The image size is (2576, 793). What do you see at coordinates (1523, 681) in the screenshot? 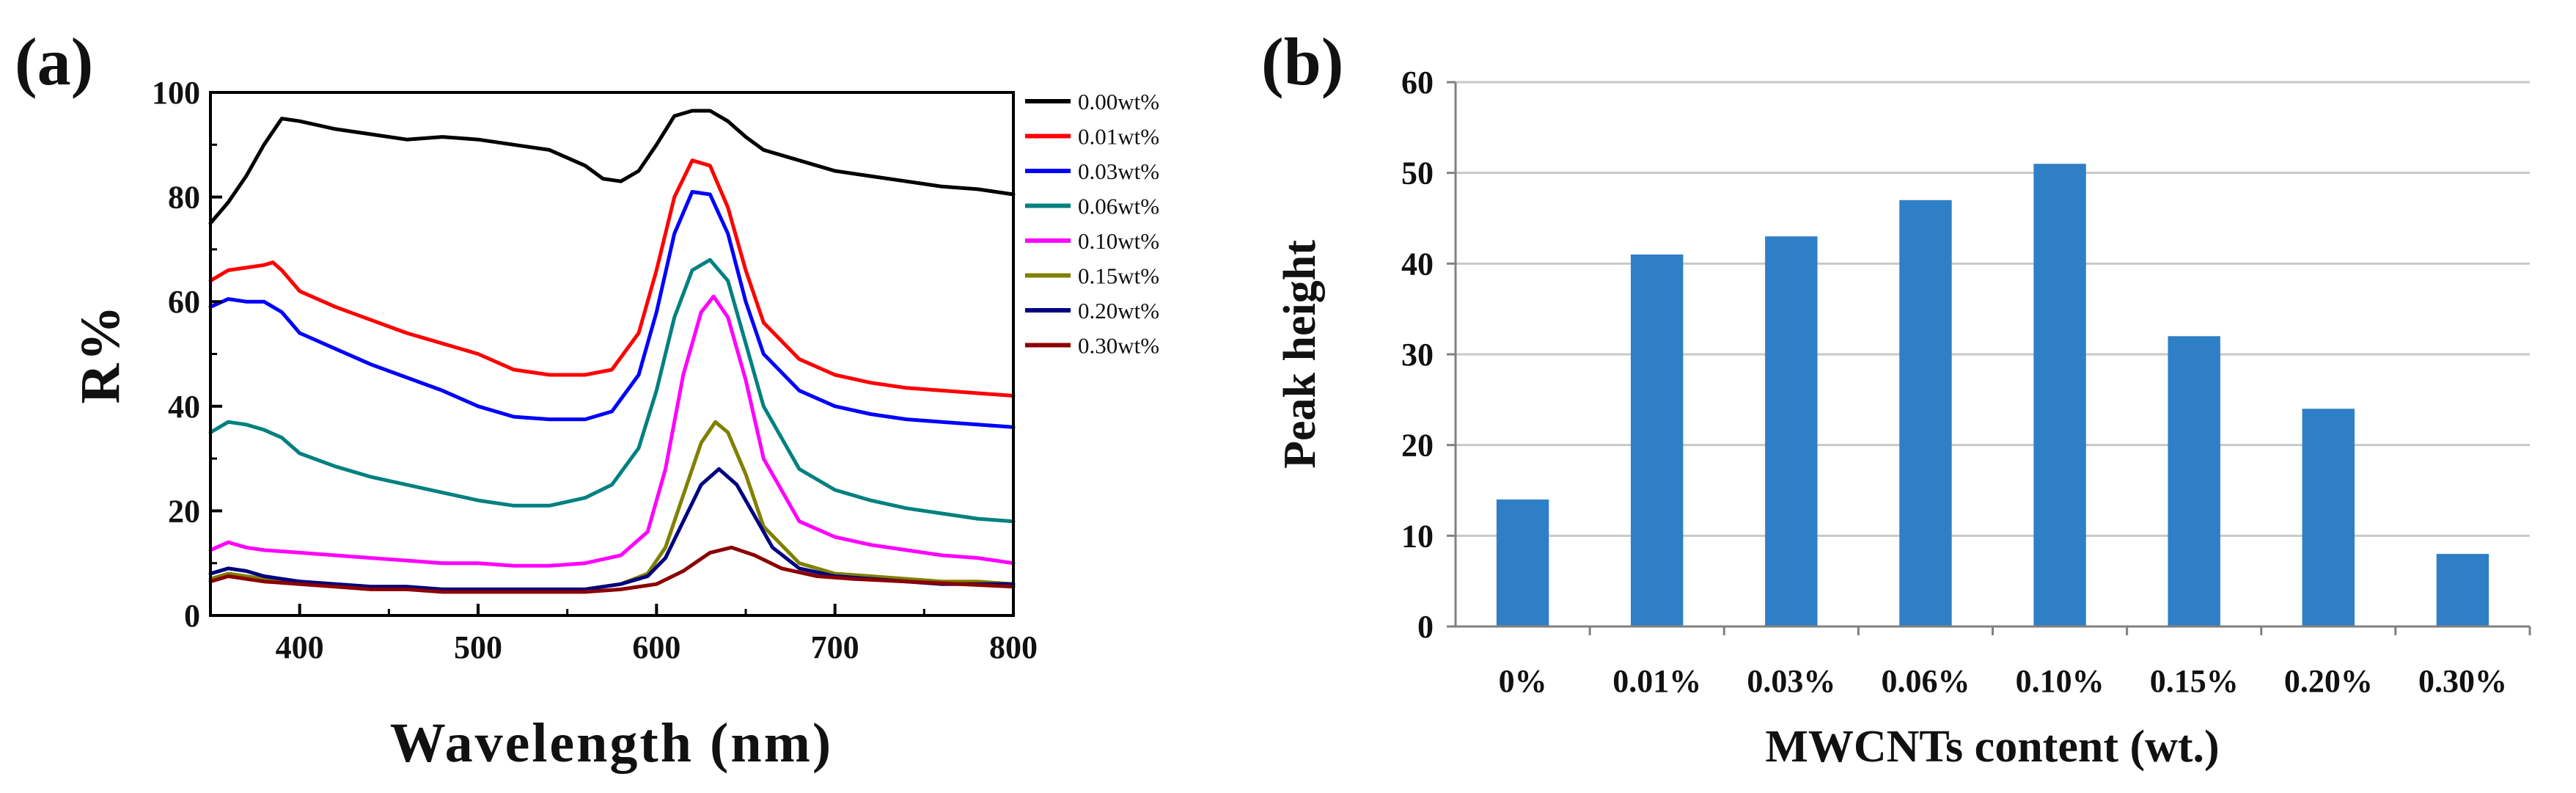
I see `category-label-0: 0%` at bounding box center [1523, 681].